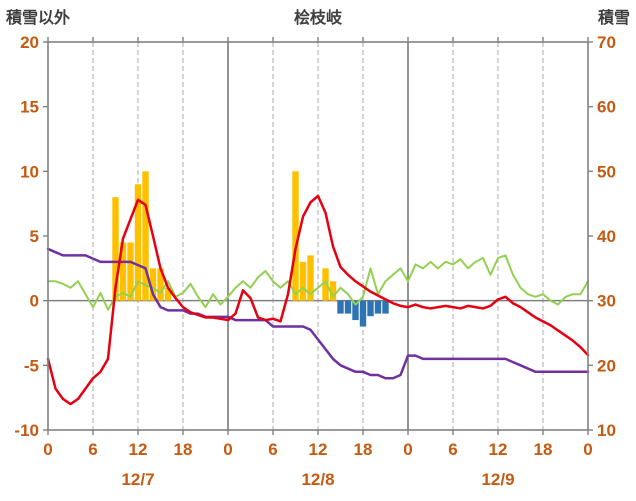 Image resolution: width=636 pixels, height=501 pixels. I want to click on svg-text: 50, so click(606, 171).